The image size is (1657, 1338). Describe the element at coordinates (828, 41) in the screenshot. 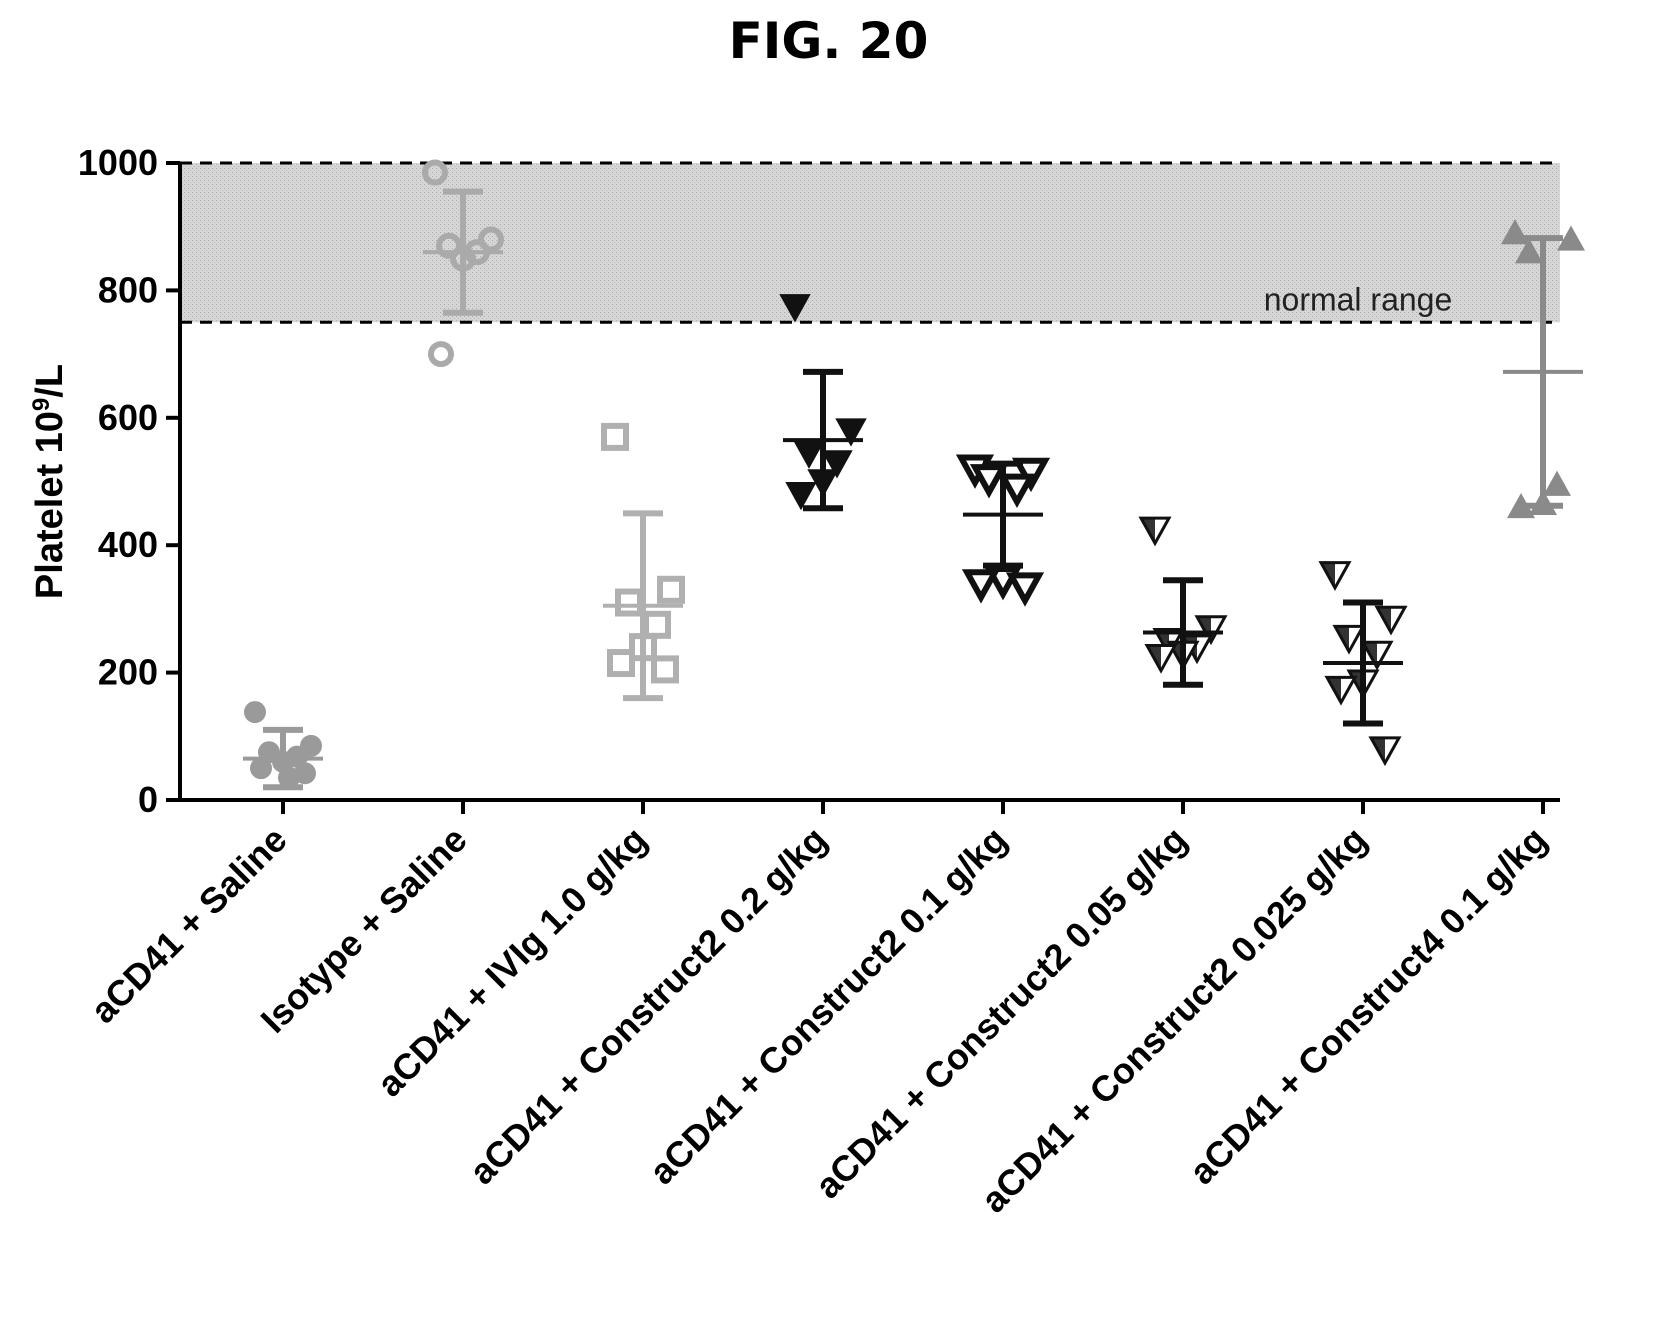

I see `figure-title: FIG. 20` at that location.